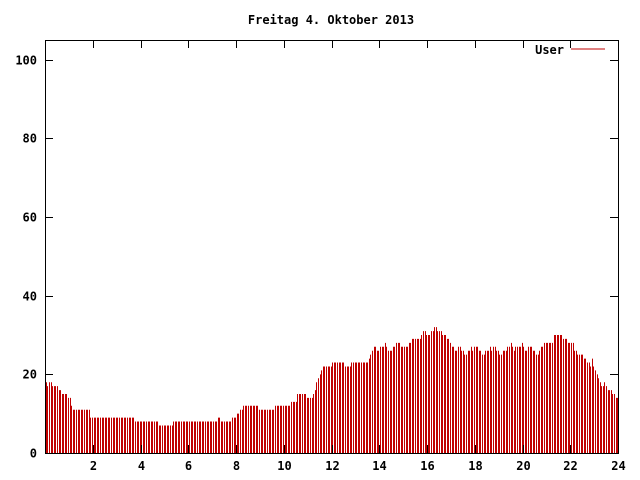  I want to click on y-tick-label: 20, so click(30, 375).